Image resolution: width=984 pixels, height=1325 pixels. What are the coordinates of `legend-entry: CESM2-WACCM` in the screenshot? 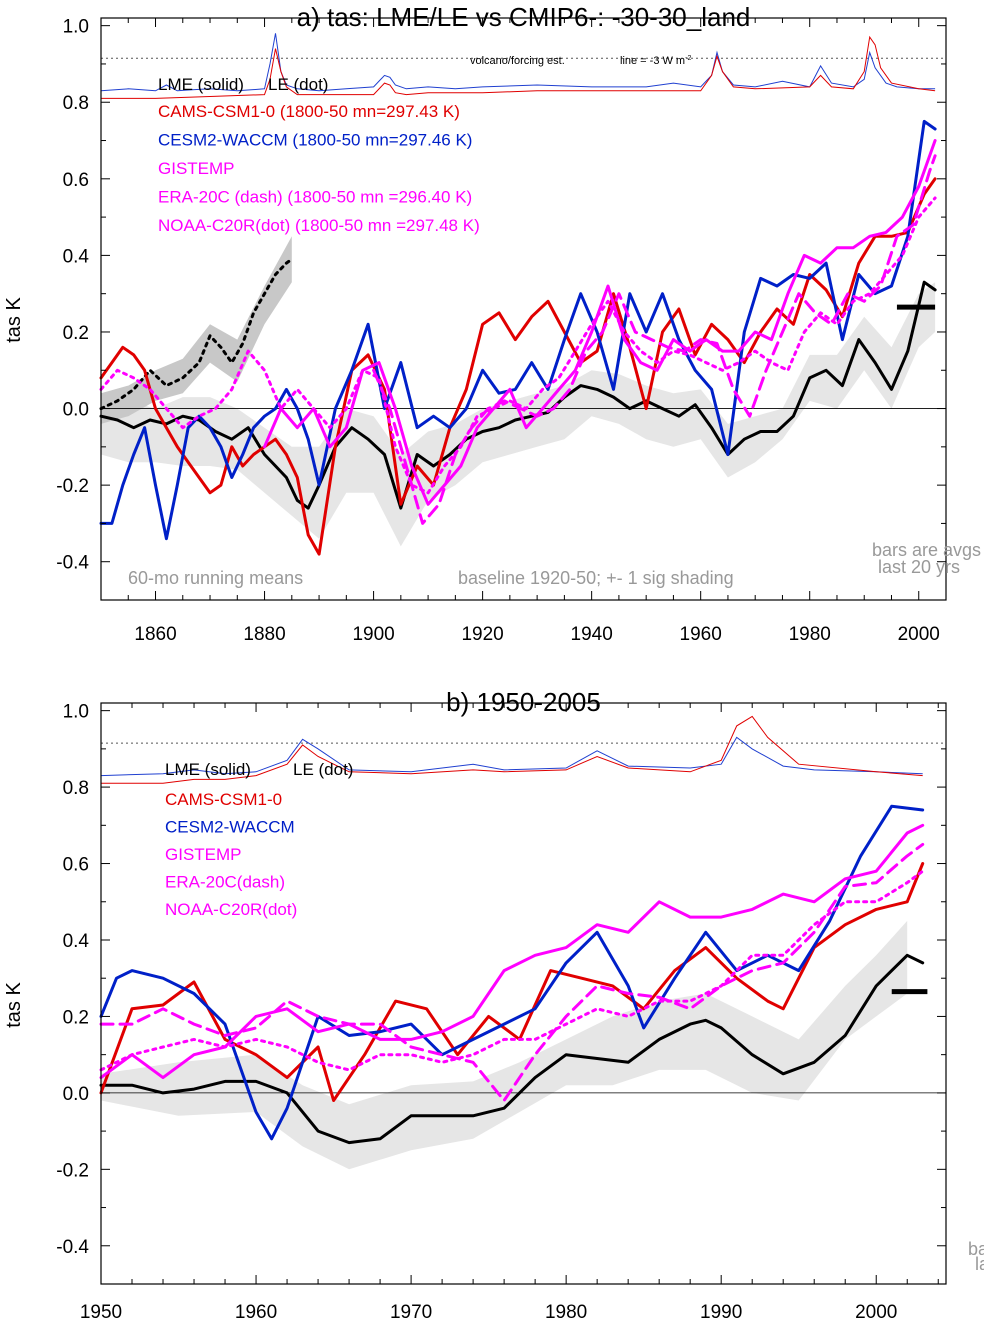 It's located at (230, 827).